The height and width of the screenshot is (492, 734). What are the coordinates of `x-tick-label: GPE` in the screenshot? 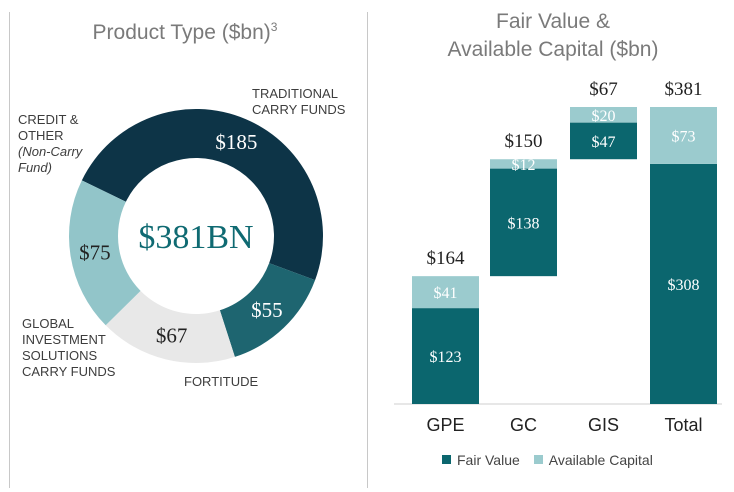 It's located at (445, 425).